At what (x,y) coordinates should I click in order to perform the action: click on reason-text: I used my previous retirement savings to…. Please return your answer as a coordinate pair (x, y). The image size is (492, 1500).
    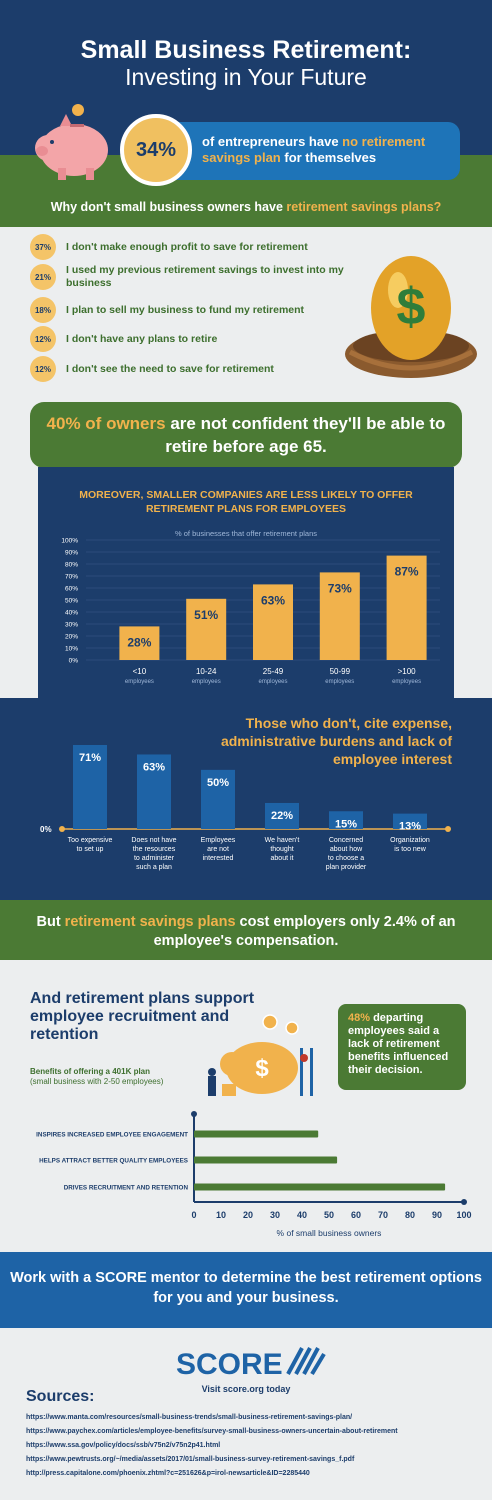
    Looking at the image, I should click on (205, 276).